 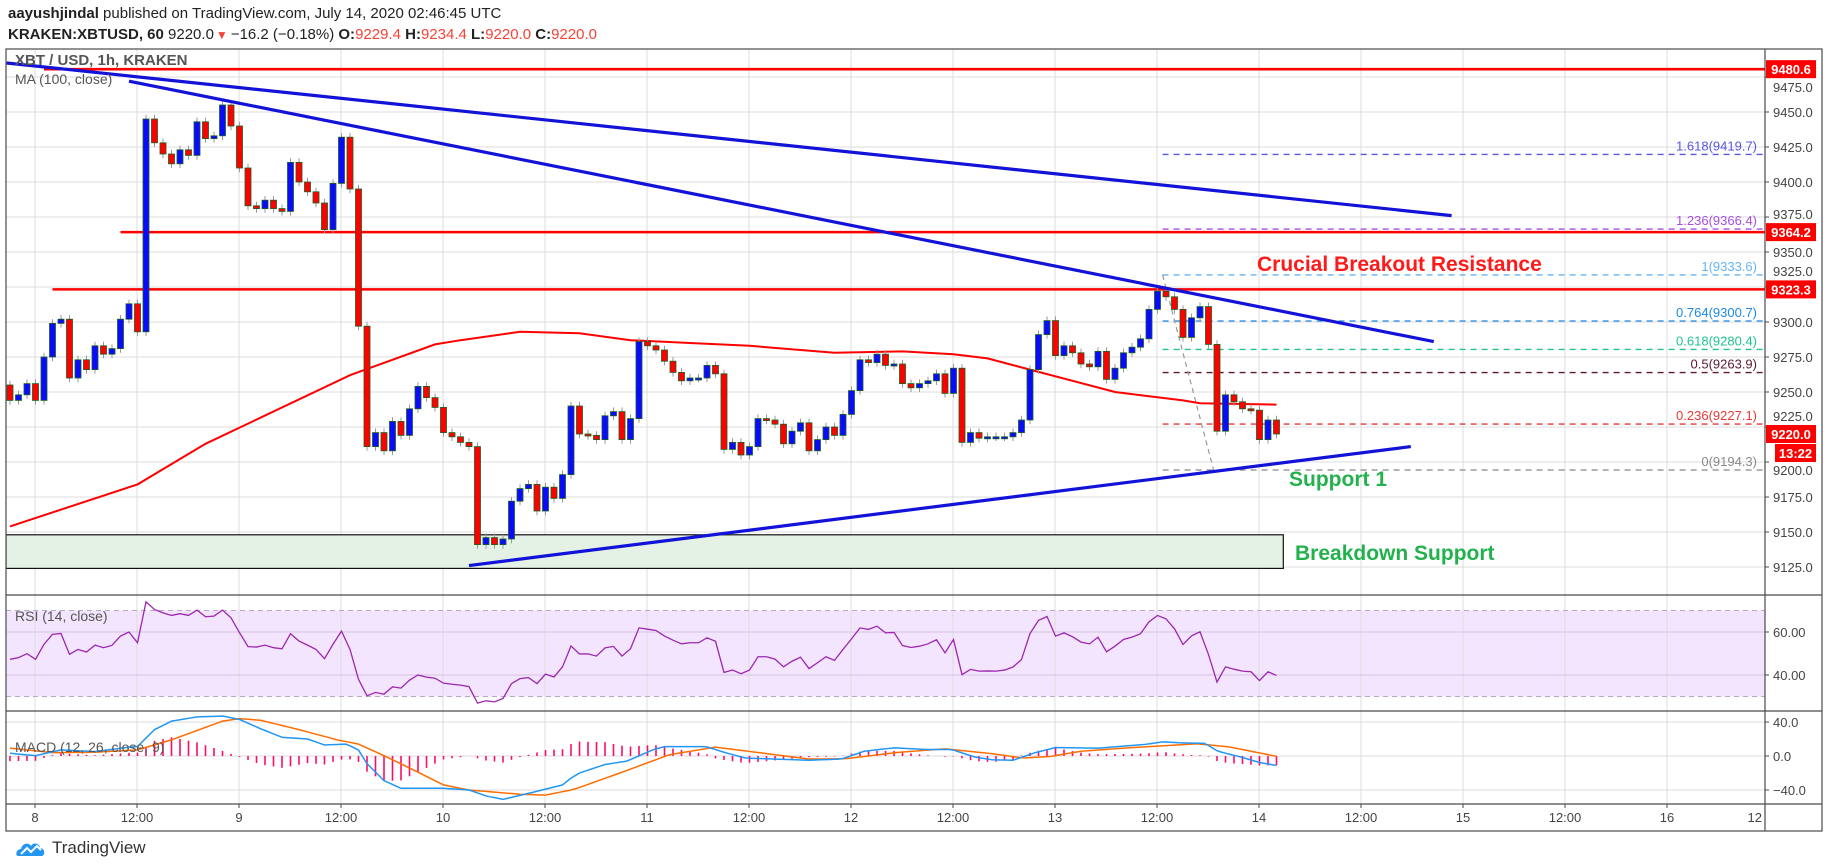 I want to click on rsi-axis-label: 40.00, so click(x=1789, y=675).